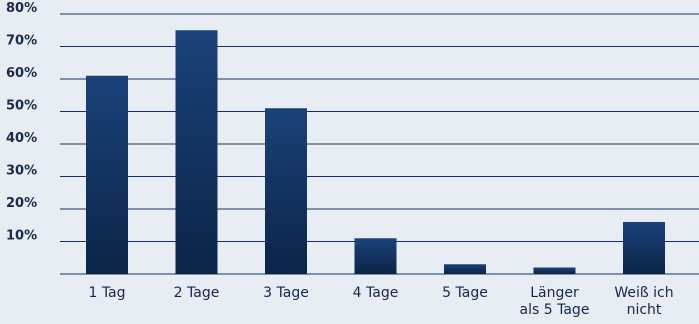 This screenshot has height=324, width=699. What do you see at coordinates (21, 73) in the screenshot?
I see `y-tick-label: 60%` at bounding box center [21, 73].